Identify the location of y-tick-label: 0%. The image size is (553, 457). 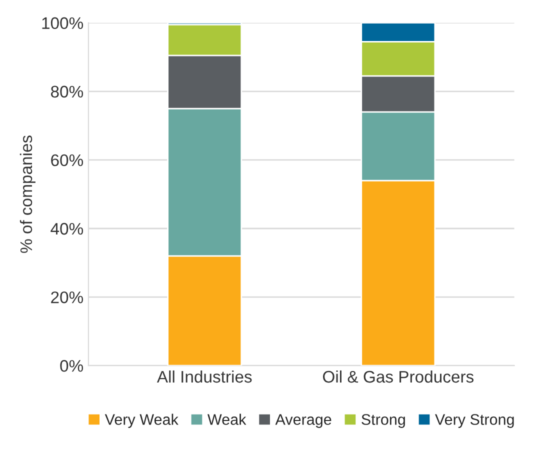
(72, 366).